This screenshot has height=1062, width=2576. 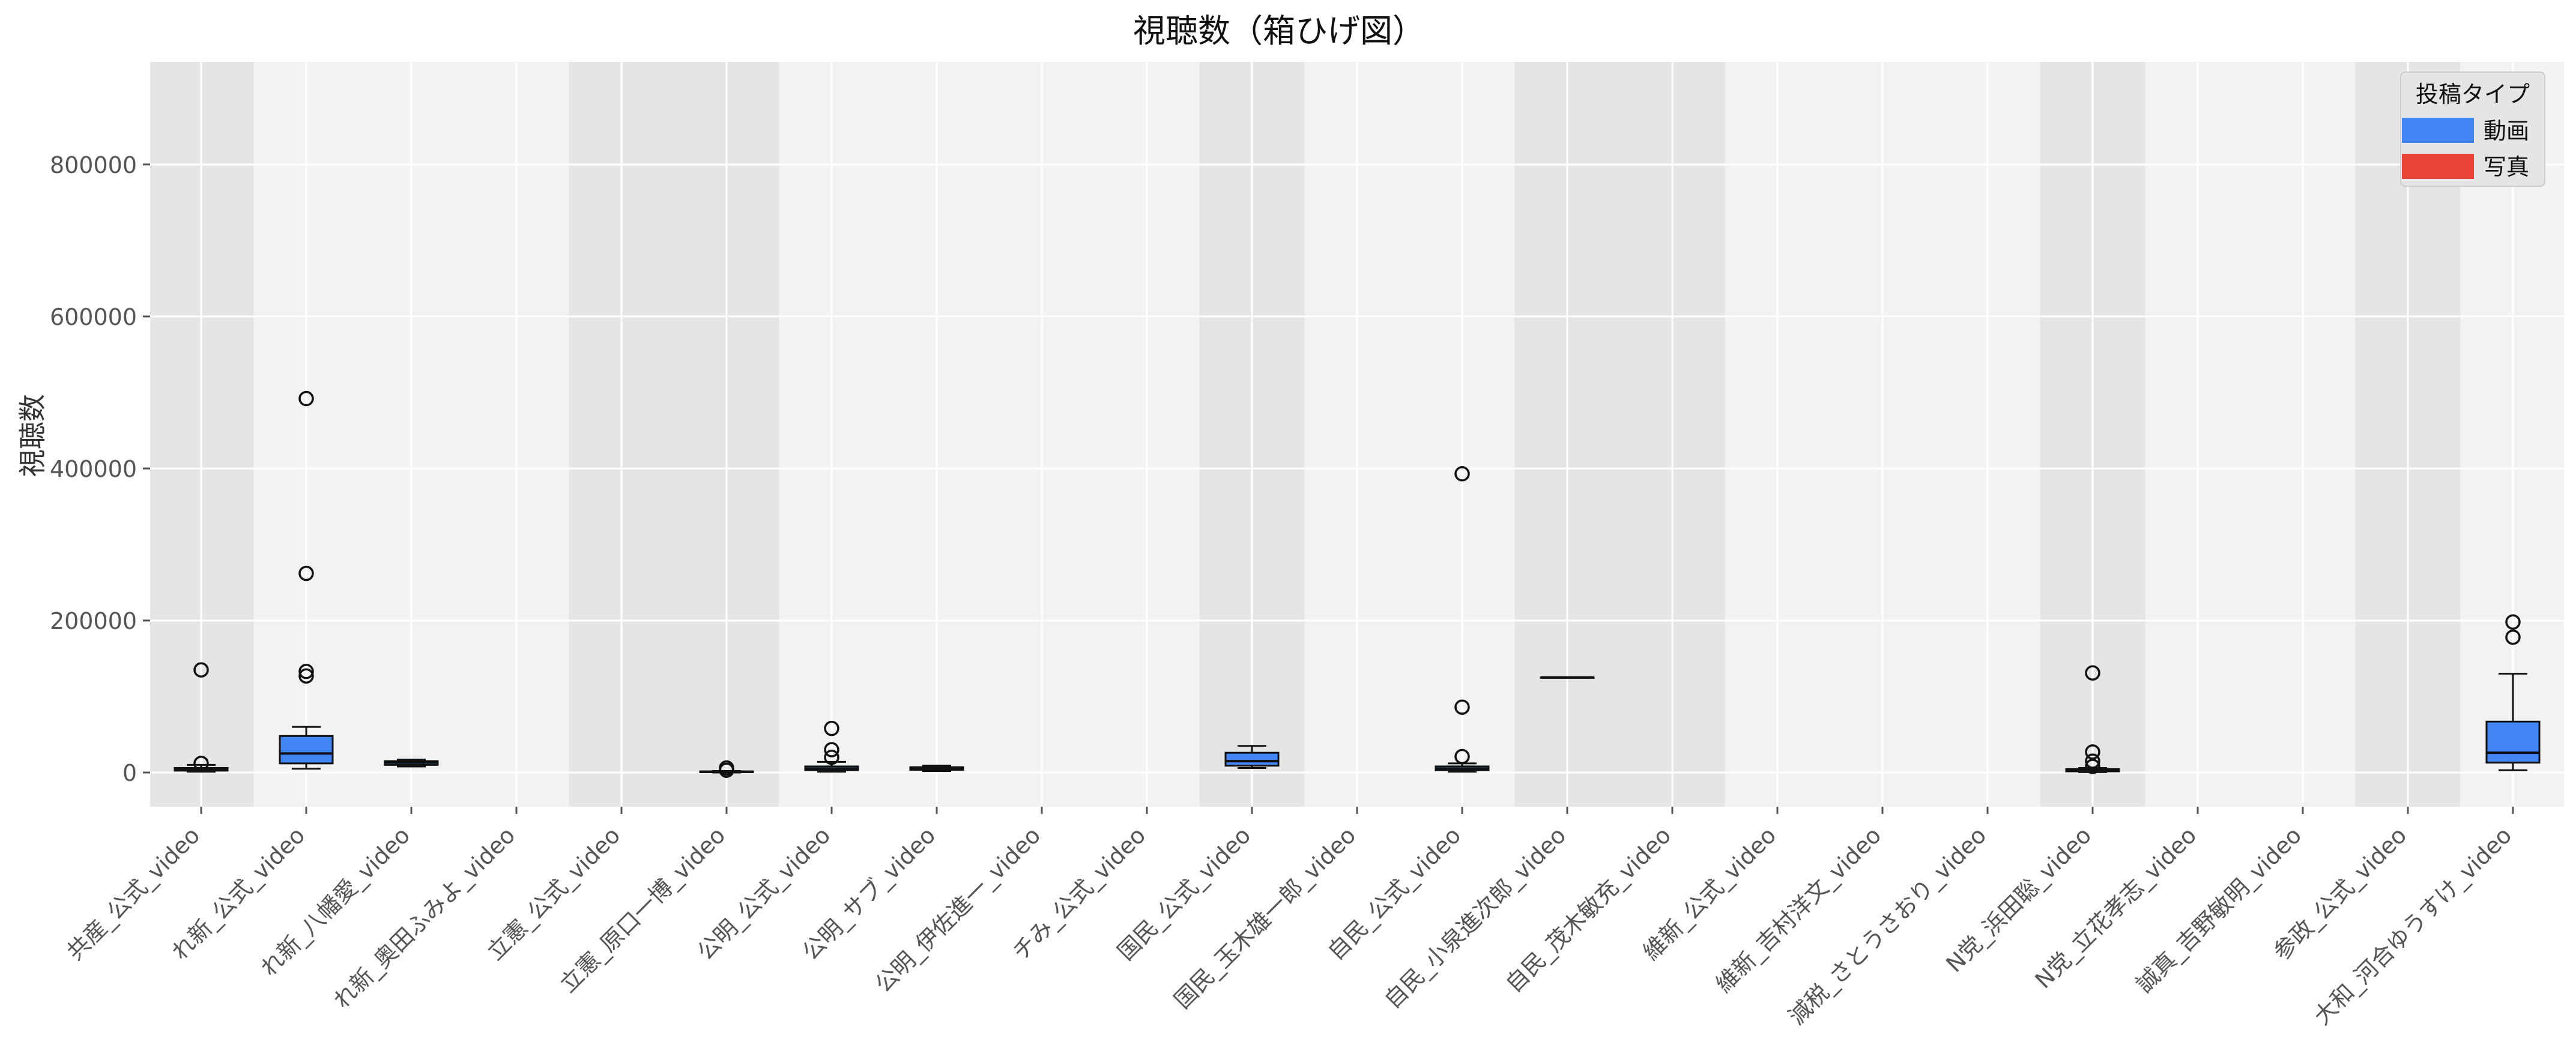 What do you see at coordinates (1475, 917) in the screenshot?
I see `x-tick-label: 自民_小泉進次郎_video` at bounding box center [1475, 917].